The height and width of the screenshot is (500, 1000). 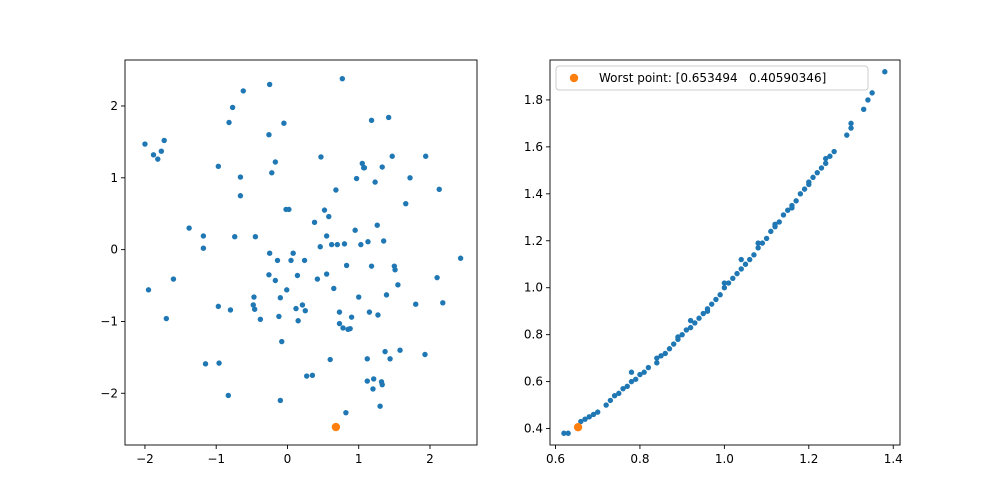 I want to click on legend-box, so click(x=712, y=78).